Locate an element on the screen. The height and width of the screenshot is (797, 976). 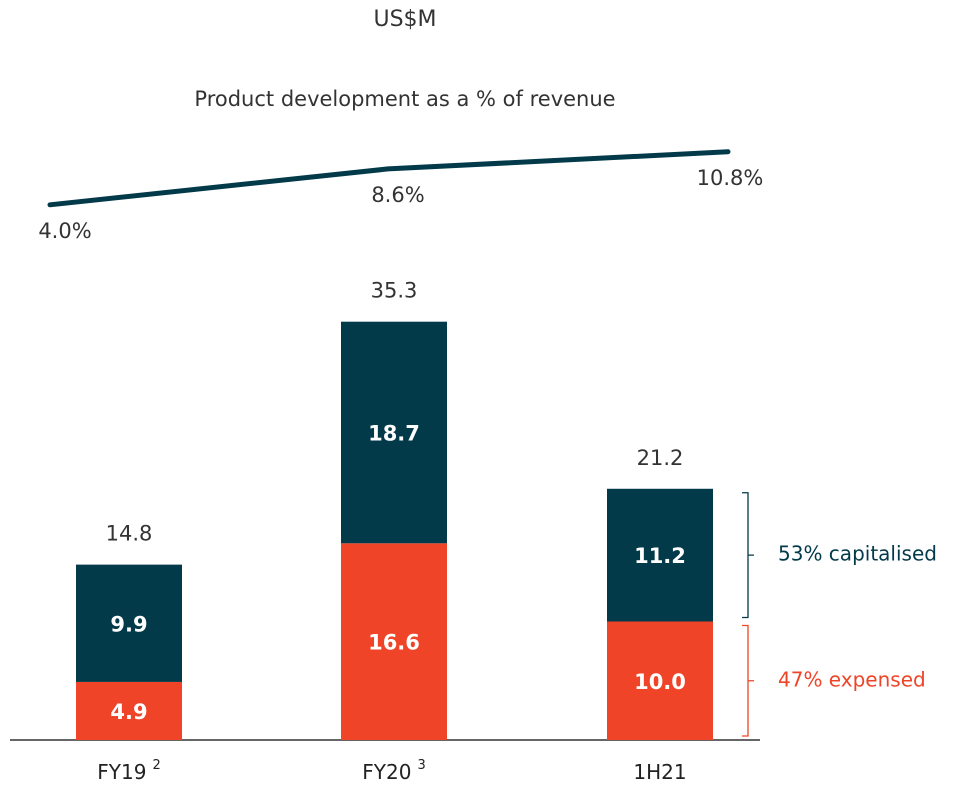
bar-value-label: 9.9 is located at coordinates (128, 624).